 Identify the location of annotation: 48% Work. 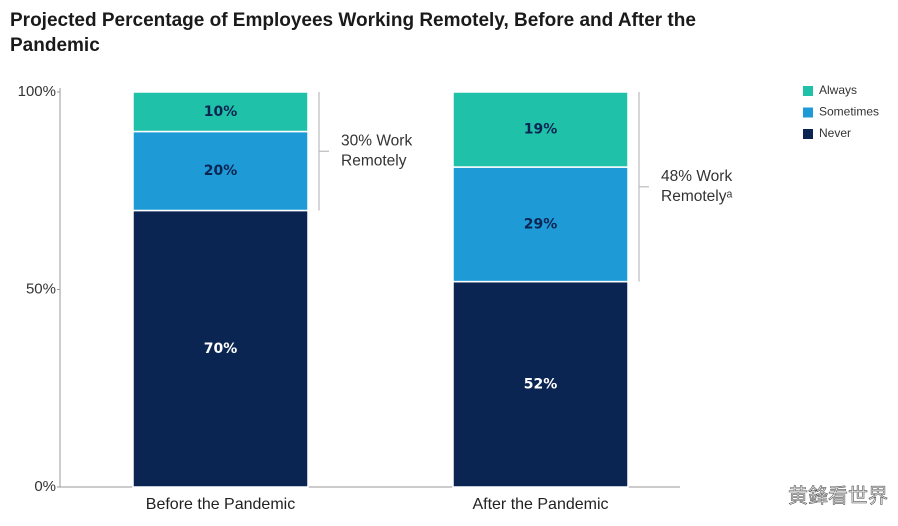
(696, 176).